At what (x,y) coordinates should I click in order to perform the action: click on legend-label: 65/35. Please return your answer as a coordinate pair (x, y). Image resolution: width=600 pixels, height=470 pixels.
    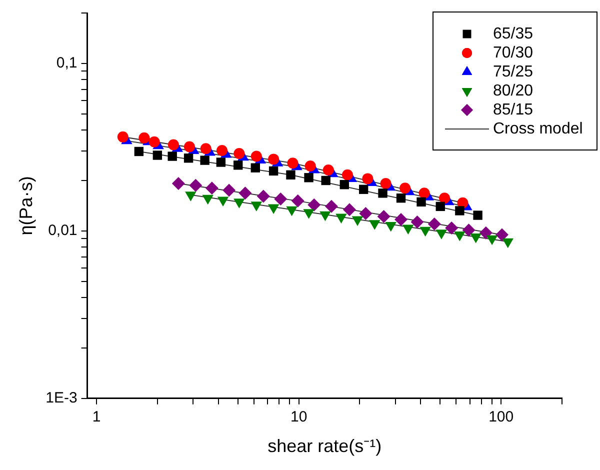
    Looking at the image, I should click on (513, 33).